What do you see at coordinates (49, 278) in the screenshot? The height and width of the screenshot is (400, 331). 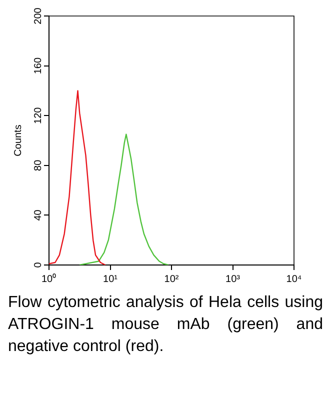 I see `x-tick-label: 10⁰` at bounding box center [49, 278].